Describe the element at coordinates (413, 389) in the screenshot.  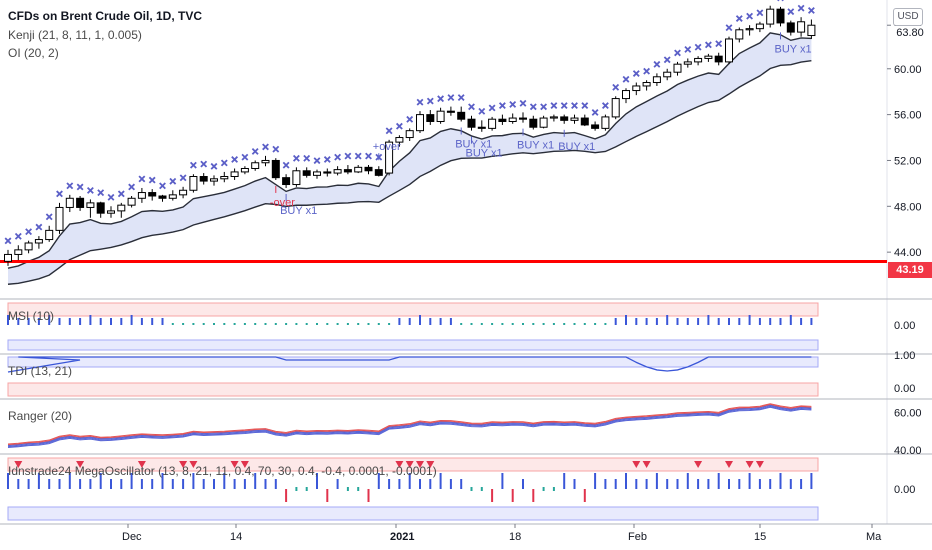
I see `tdi-lower-zone` at that location.